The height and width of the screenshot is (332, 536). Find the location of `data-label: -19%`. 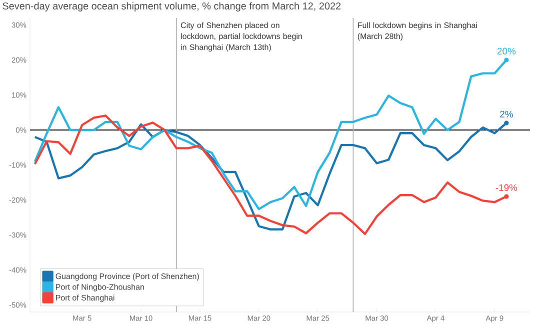

data-label: -19% is located at coordinates (507, 187).